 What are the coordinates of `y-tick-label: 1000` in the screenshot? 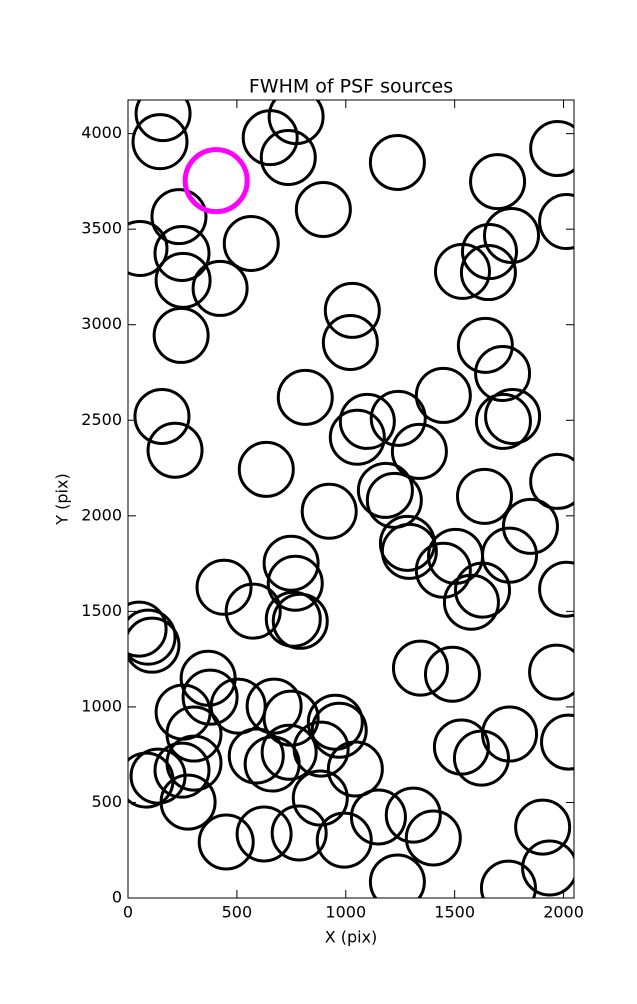 It's located at (101, 705).